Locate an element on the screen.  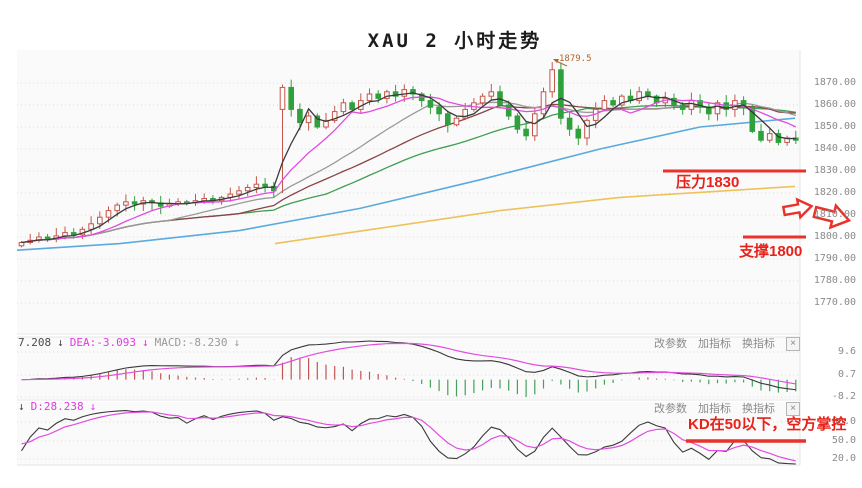
kd-header: ↓ D:28.238 ↓ is located at coordinates (57, 407).